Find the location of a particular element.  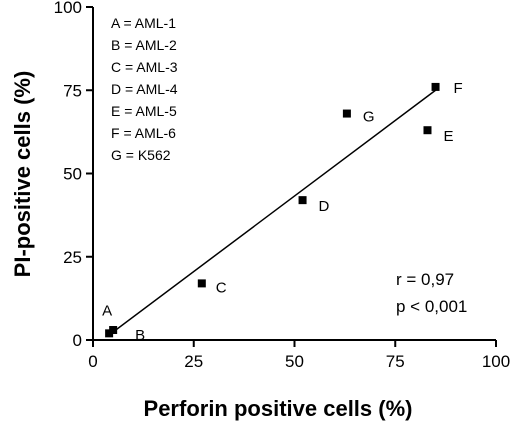

p-value-annotation: p < 0,001 is located at coordinates (431, 306).